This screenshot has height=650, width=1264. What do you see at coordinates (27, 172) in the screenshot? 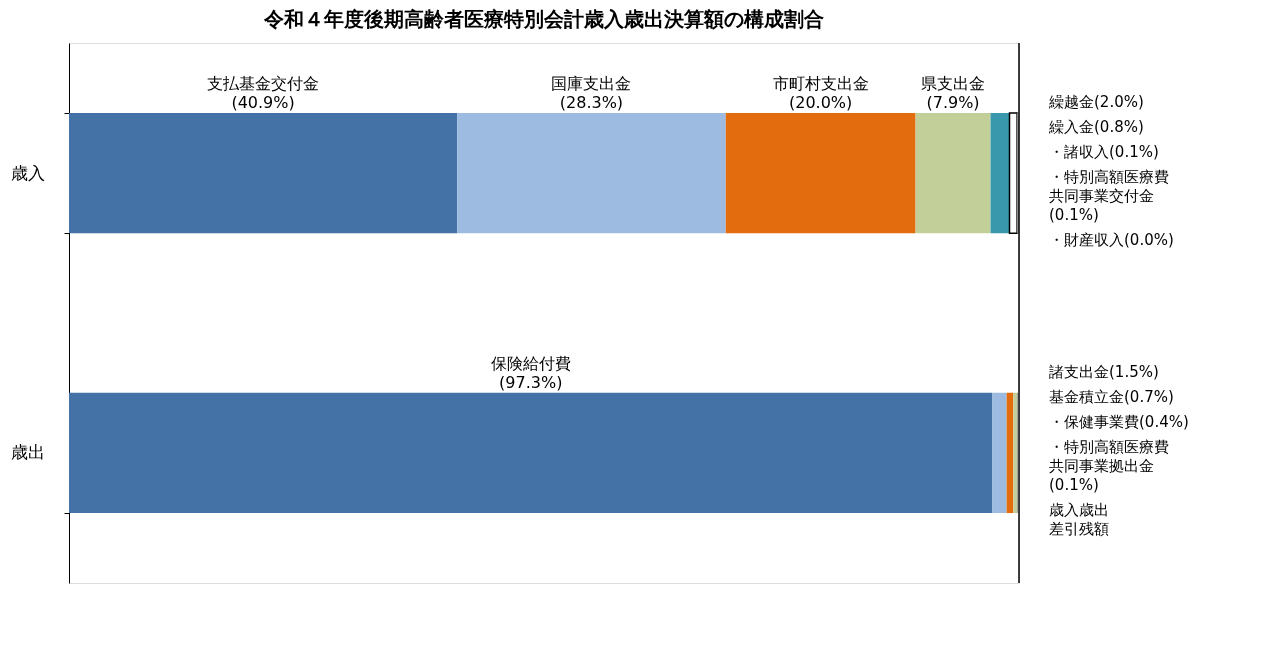
I see `y-tick-label: 歳入` at bounding box center [27, 172].